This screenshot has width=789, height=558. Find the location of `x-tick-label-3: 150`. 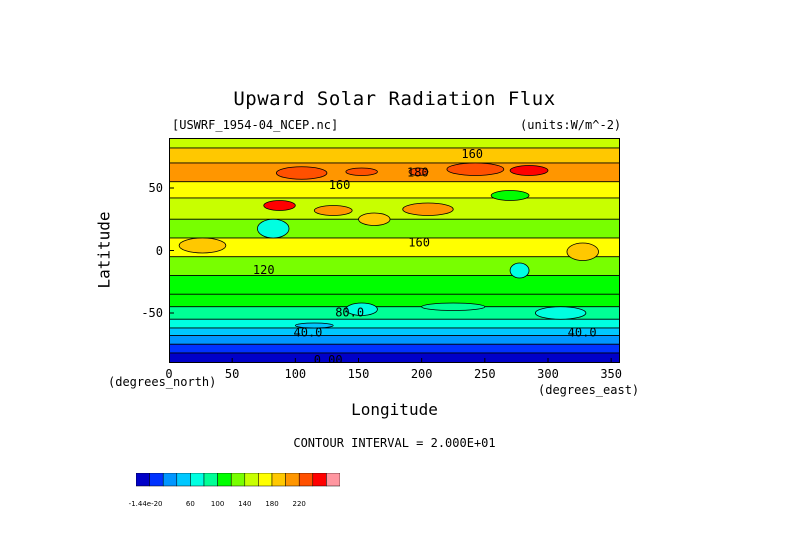

x-tick-label-3: 150 is located at coordinates (358, 374).